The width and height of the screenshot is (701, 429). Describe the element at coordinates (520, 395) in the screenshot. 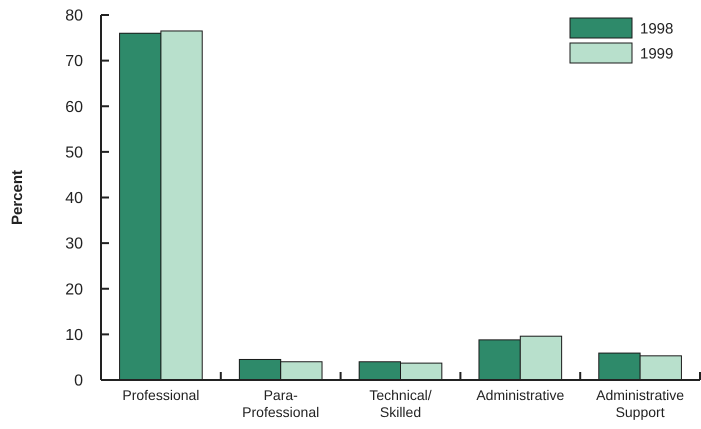

I see `x-tick-label: Administrative` at that location.